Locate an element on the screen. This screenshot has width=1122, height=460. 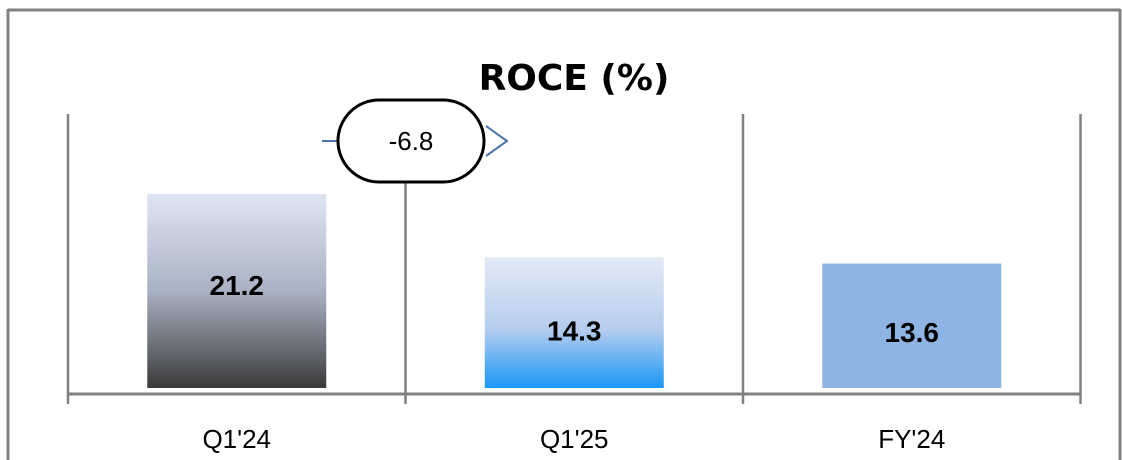
bar-value-label: 21.2 is located at coordinates (237, 285).